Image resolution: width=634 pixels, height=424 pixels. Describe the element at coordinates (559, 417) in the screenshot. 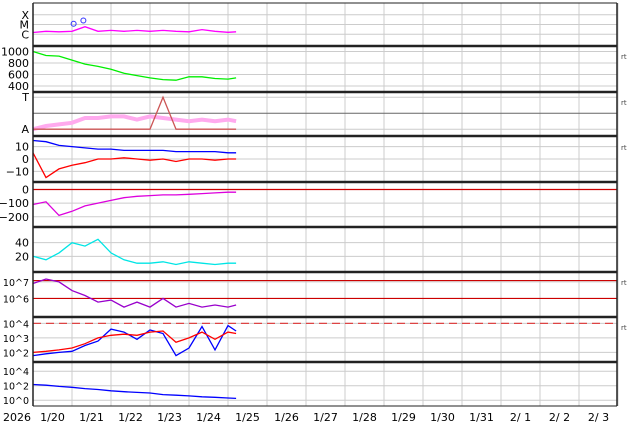

I see `x-tick-label: 2/ 2` at that location.